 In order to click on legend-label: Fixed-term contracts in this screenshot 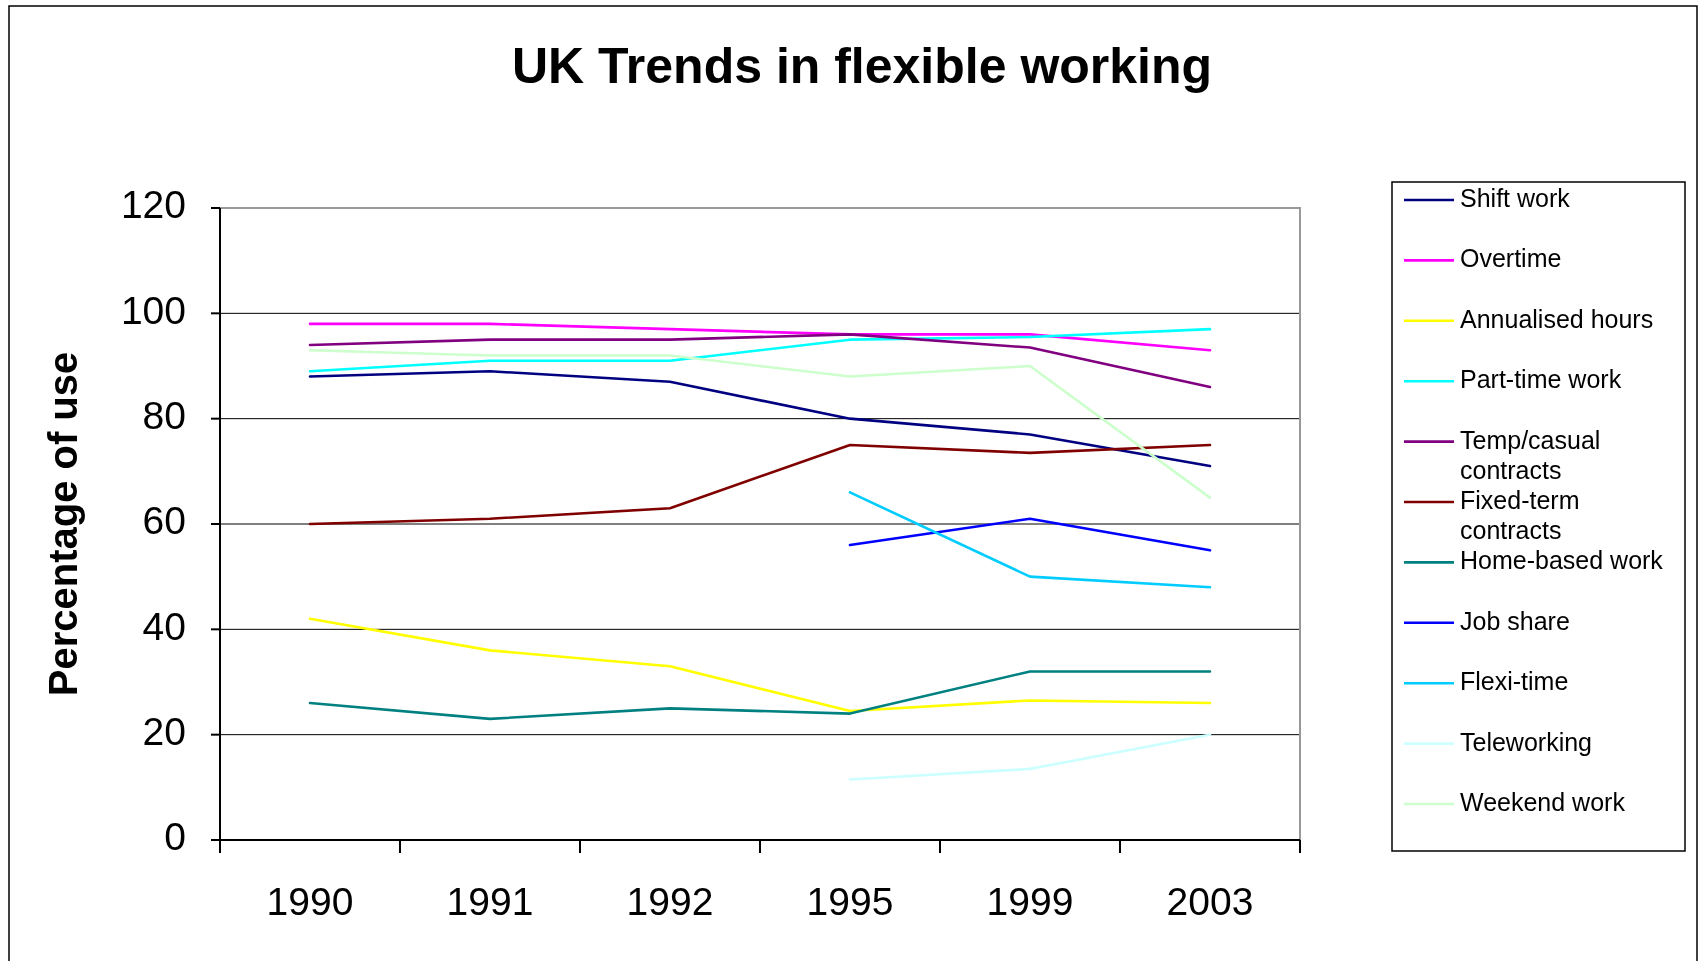, I will do `click(1520, 514)`.